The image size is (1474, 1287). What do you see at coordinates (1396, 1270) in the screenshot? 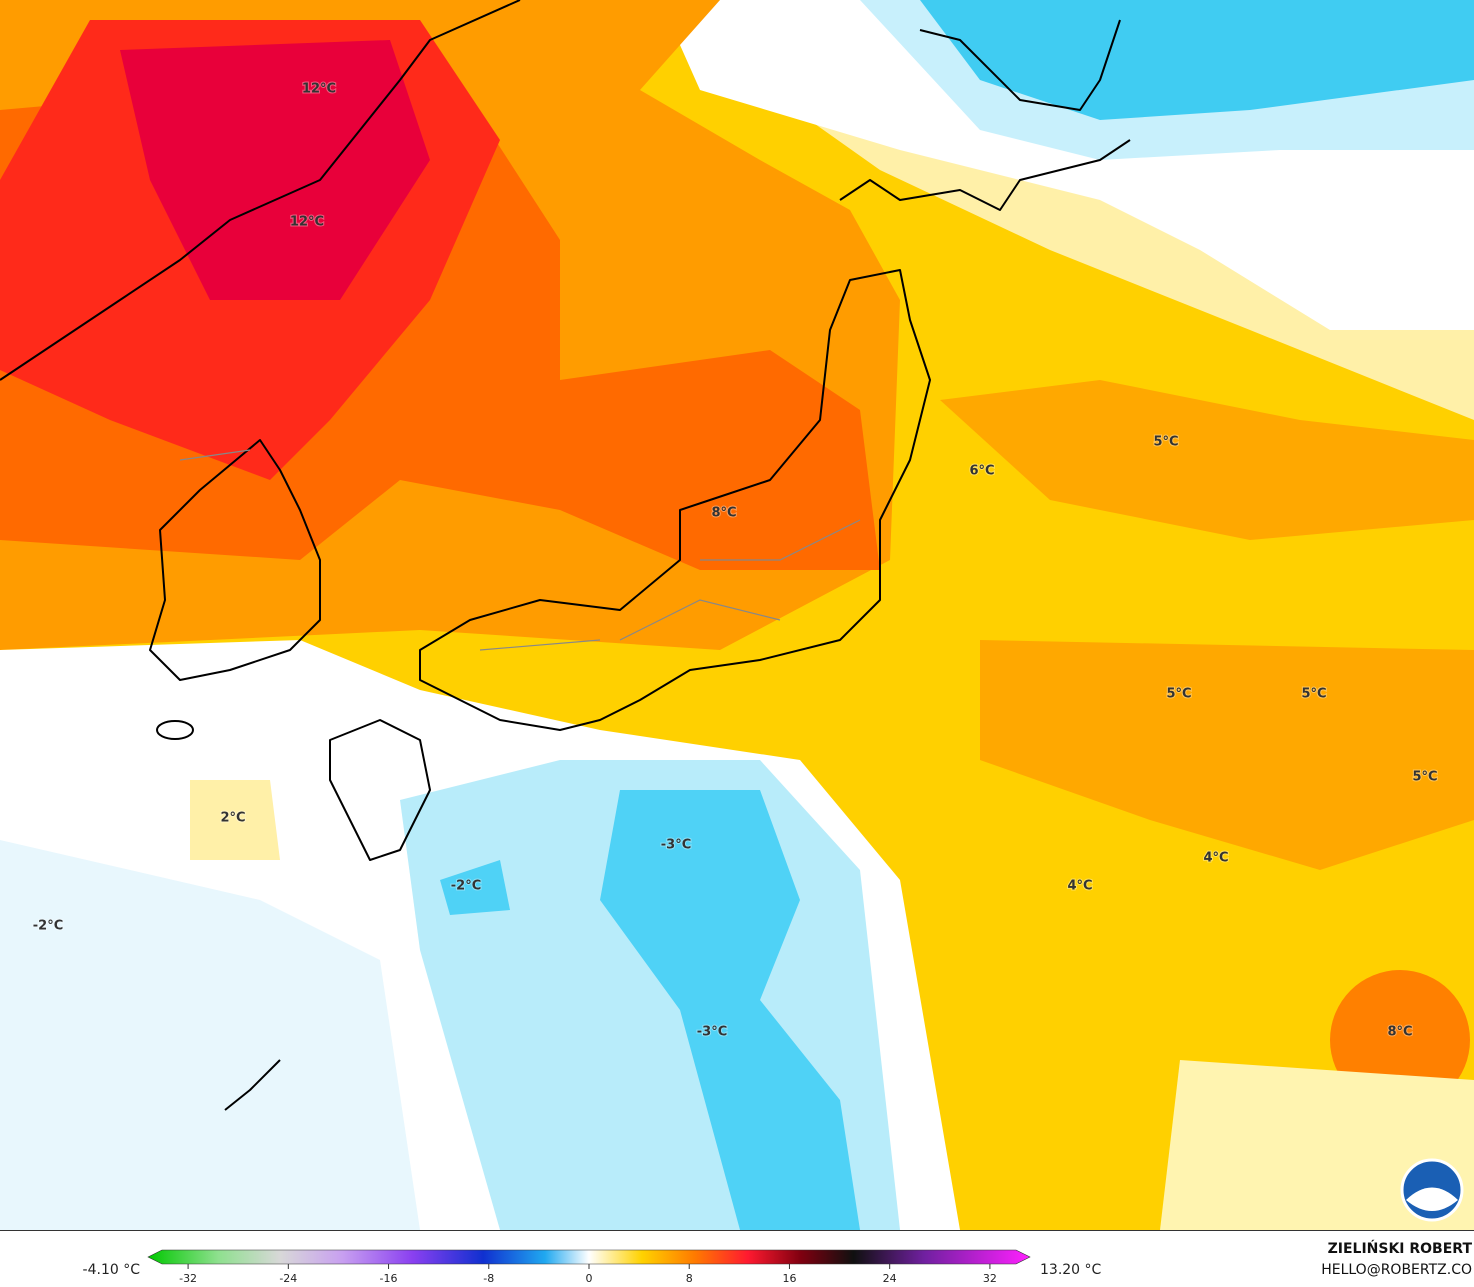
I see `author-email: HELLO@ROBERTZ.CO` at bounding box center [1396, 1270].